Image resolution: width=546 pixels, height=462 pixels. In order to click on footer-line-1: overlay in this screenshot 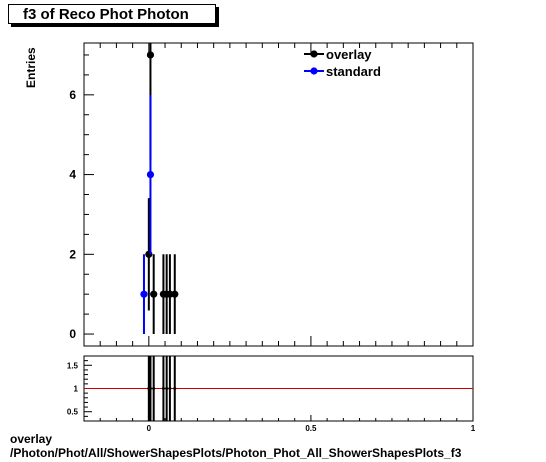, I will do `click(31, 439)`.